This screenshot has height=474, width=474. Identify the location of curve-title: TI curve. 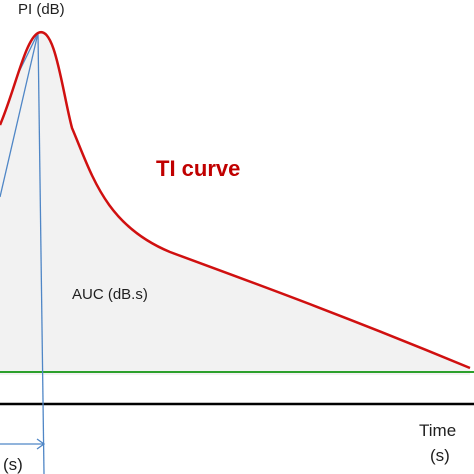
(198, 168).